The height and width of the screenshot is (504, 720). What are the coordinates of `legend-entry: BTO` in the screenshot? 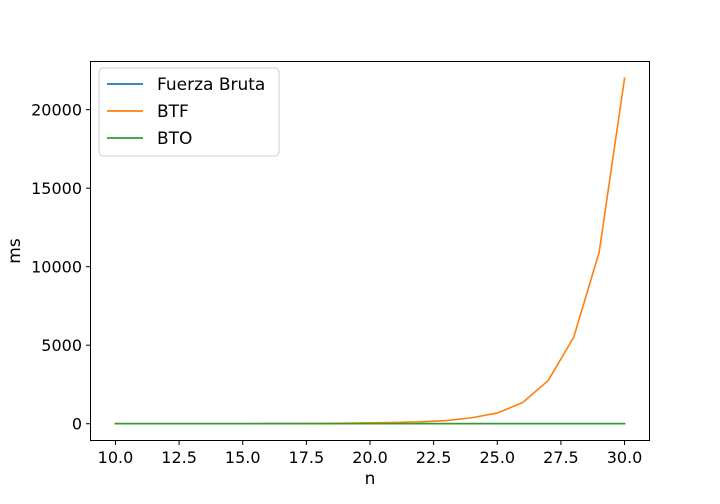 It's located at (174, 139).